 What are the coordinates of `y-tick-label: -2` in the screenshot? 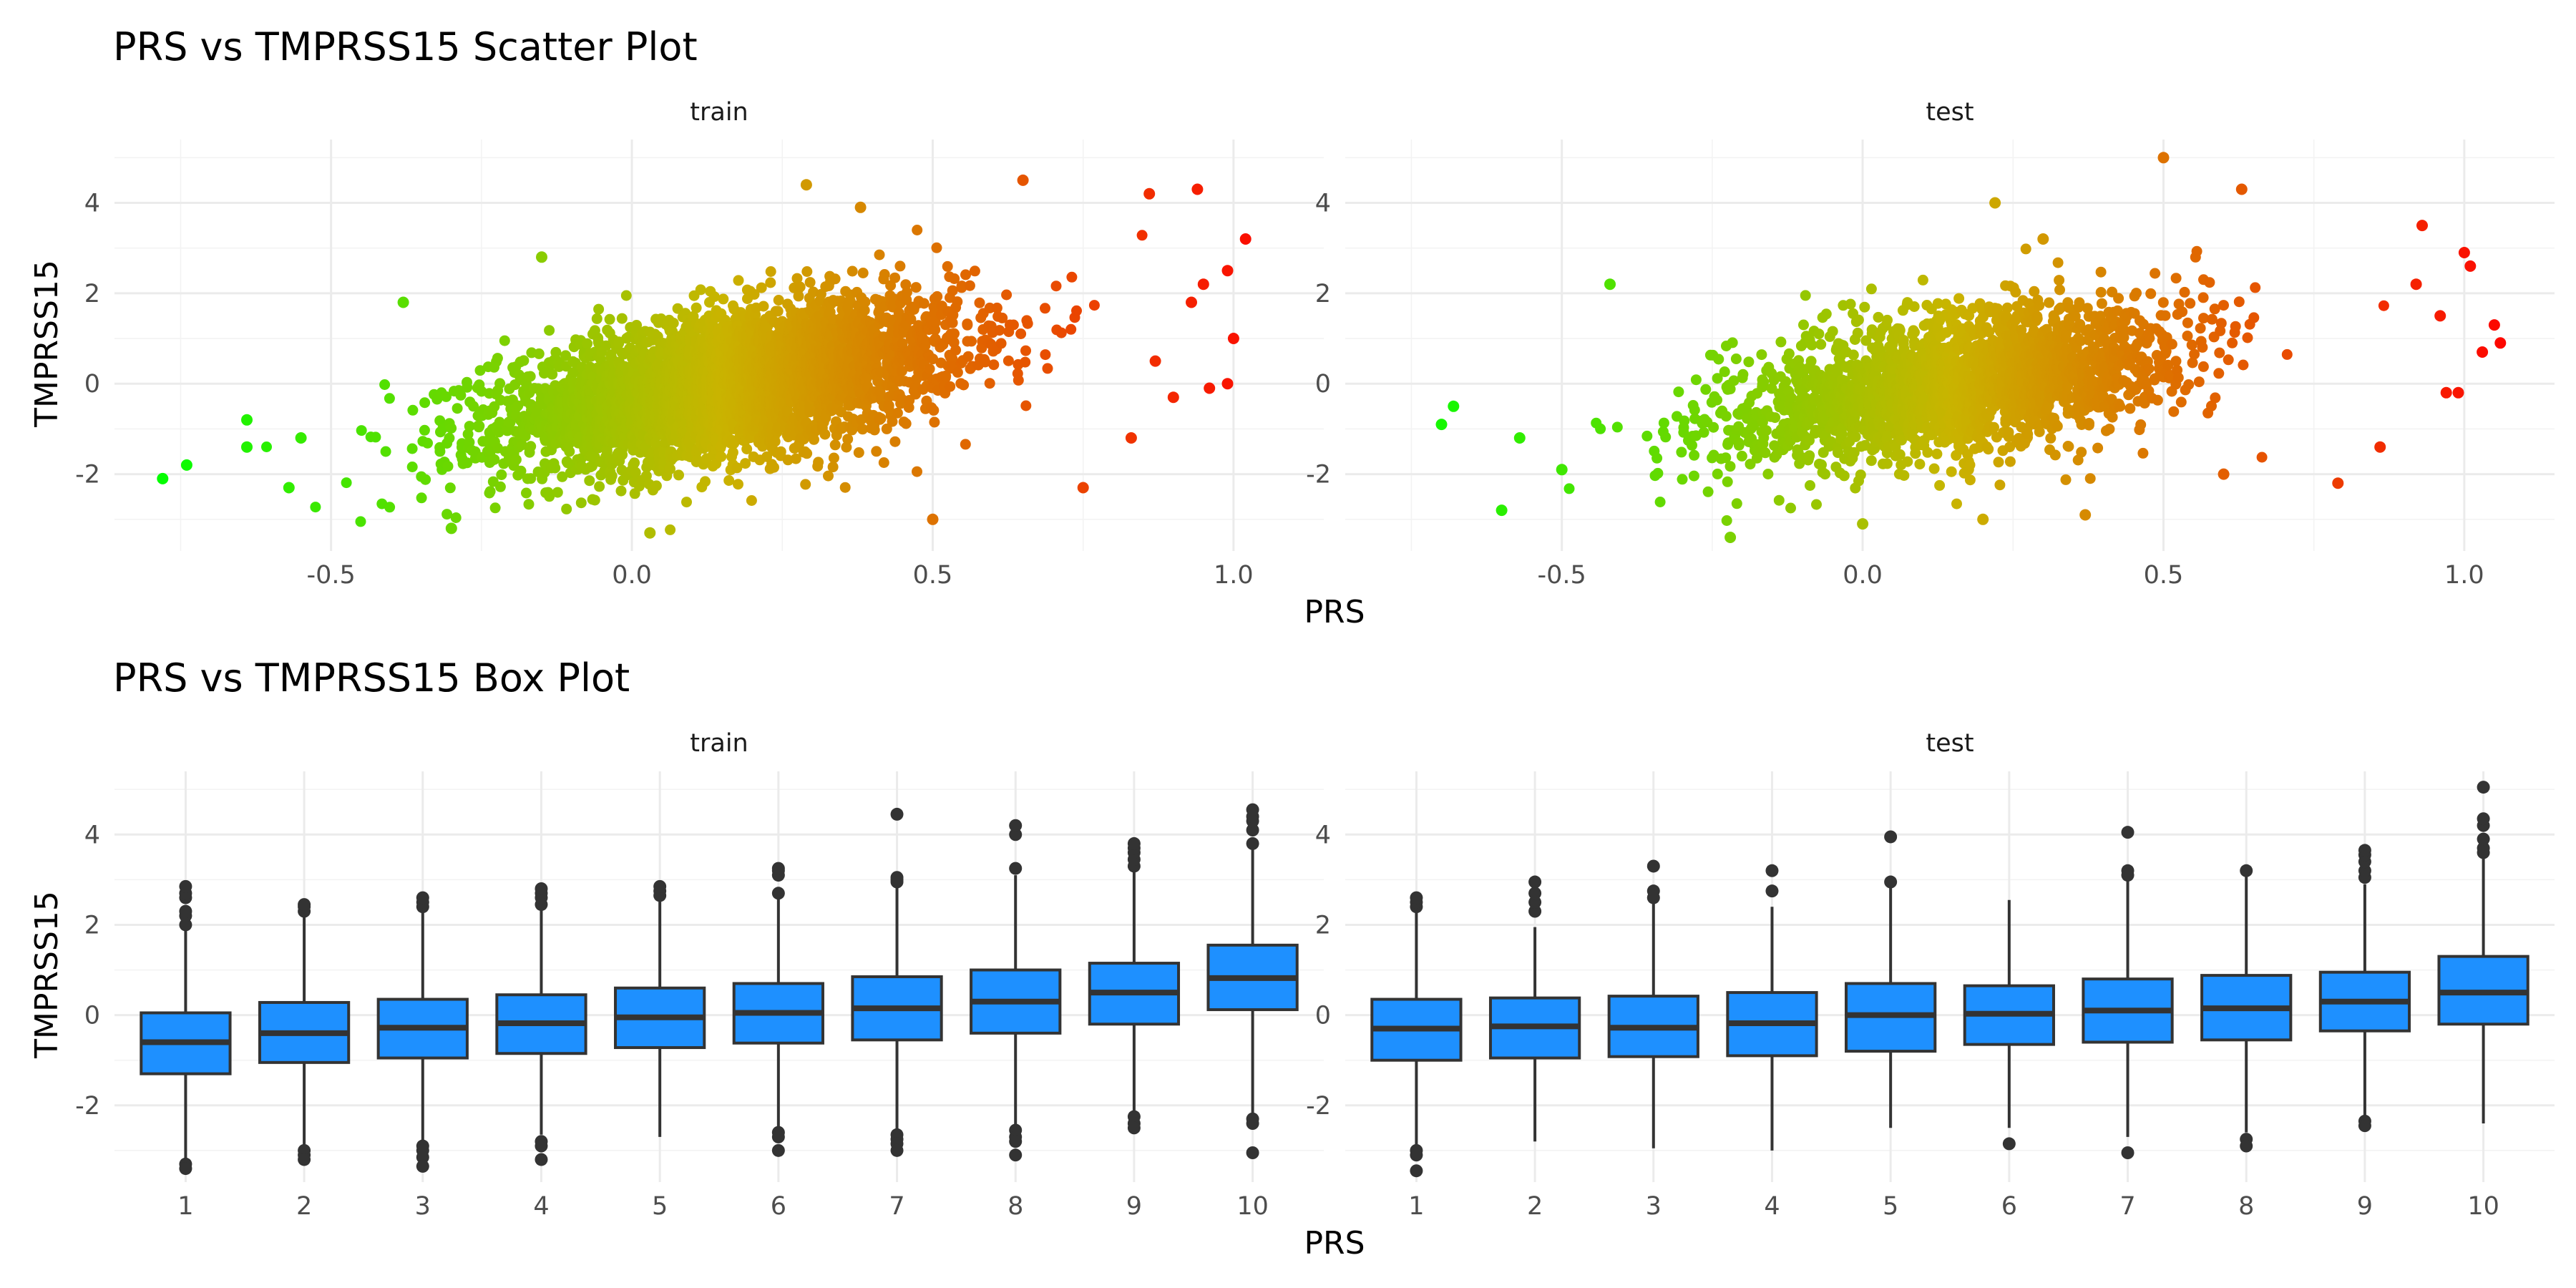 It's located at (1318, 475).